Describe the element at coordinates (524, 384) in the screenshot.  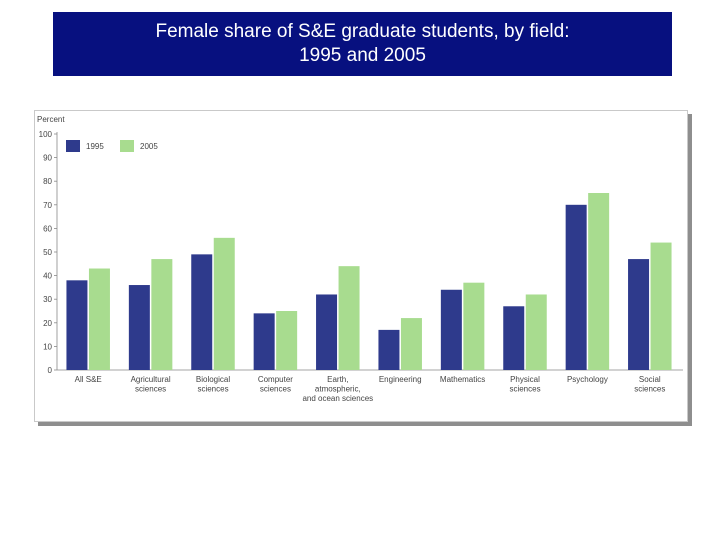
I see `x-category-label: Physical sciences` at that location.